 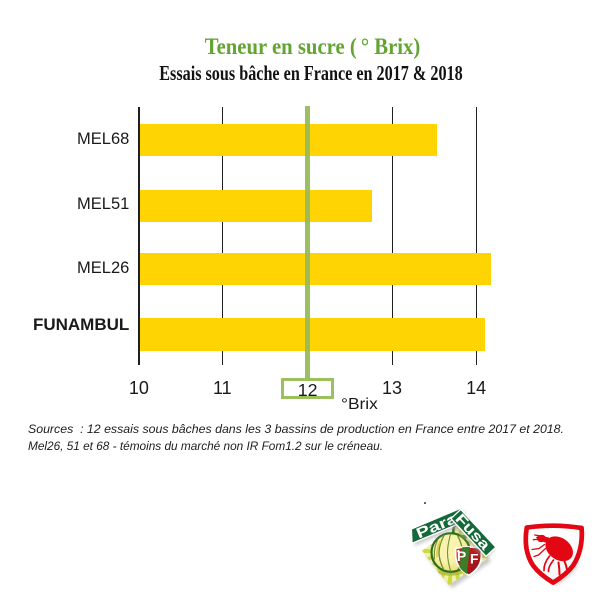 What do you see at coordinates (461, 556) in the screenshot?
I see `svg-text: P` at bounding box center [461, 556].